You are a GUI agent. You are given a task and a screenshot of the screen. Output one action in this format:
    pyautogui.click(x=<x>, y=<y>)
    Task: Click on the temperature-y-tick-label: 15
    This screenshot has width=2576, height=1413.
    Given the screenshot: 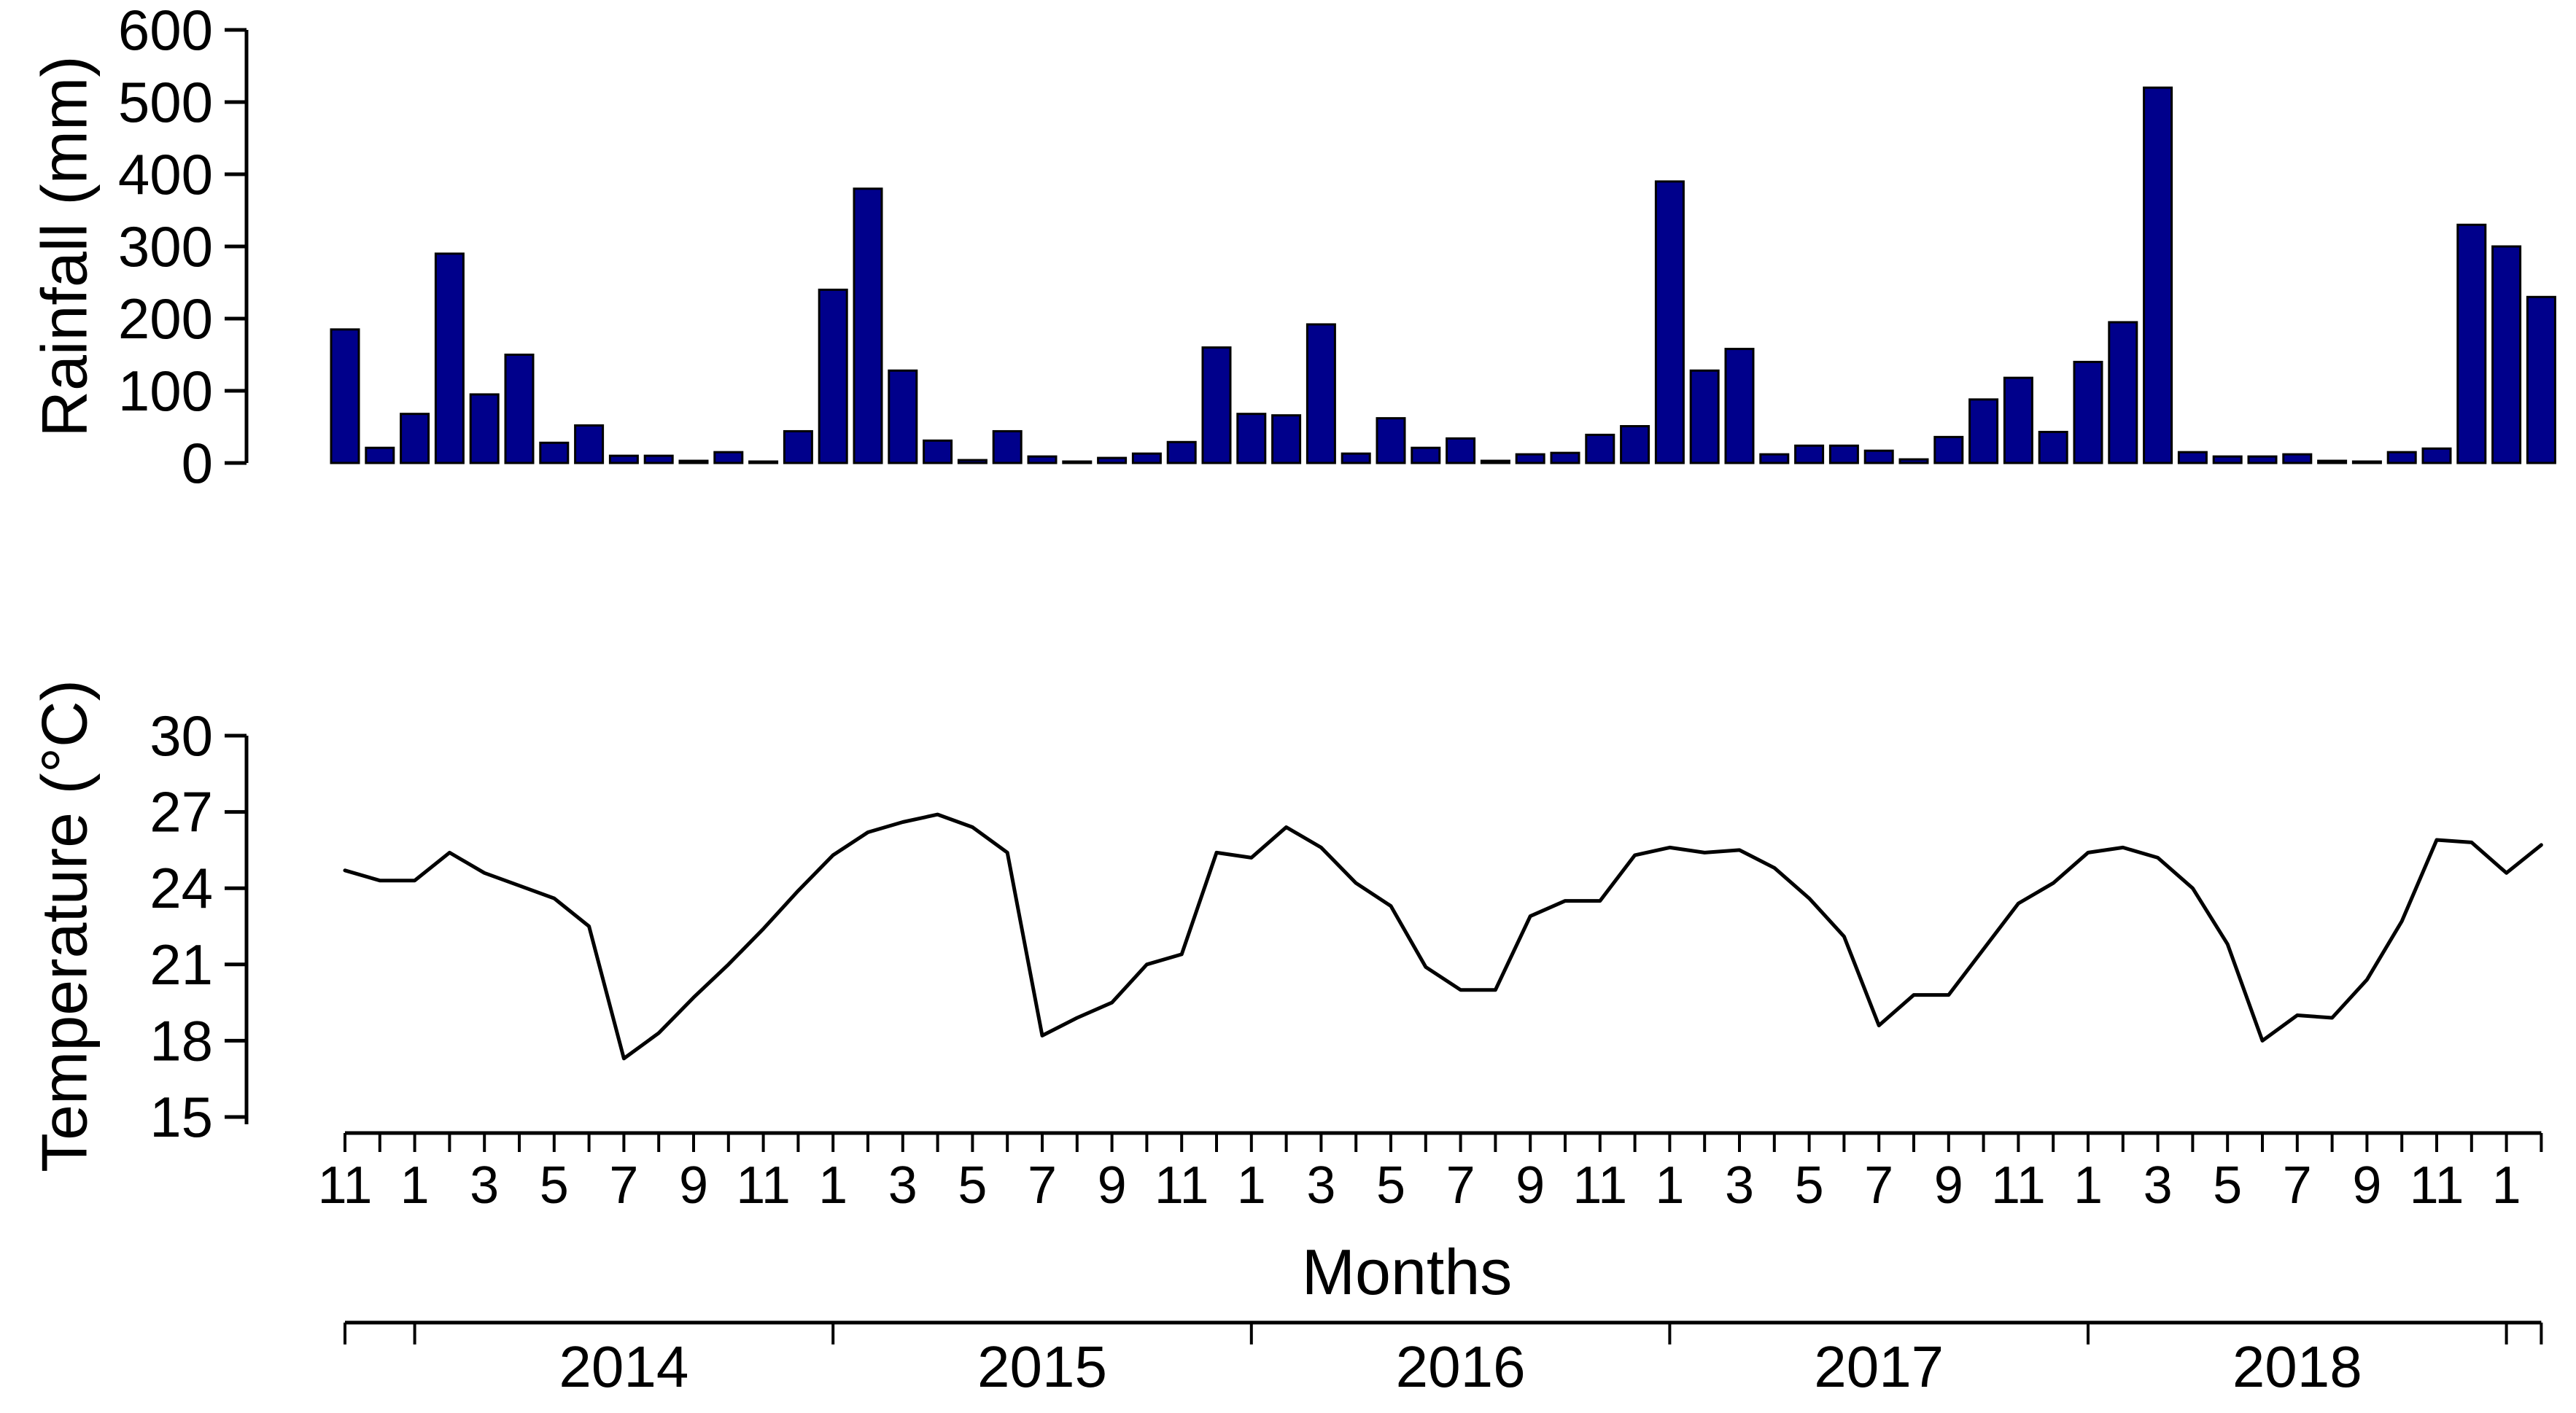 What is the action you would take?
    pyautogui.click(x=181, y=1117)
    